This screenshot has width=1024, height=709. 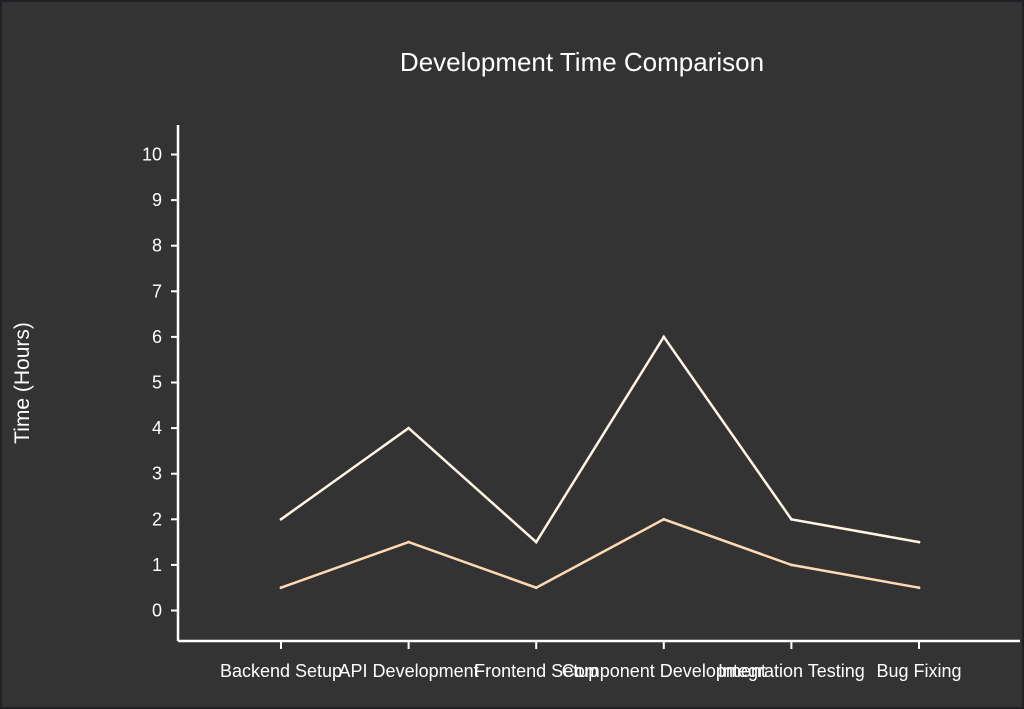 I want to click on y-tick-label: 1, so click(x=157, y=565).